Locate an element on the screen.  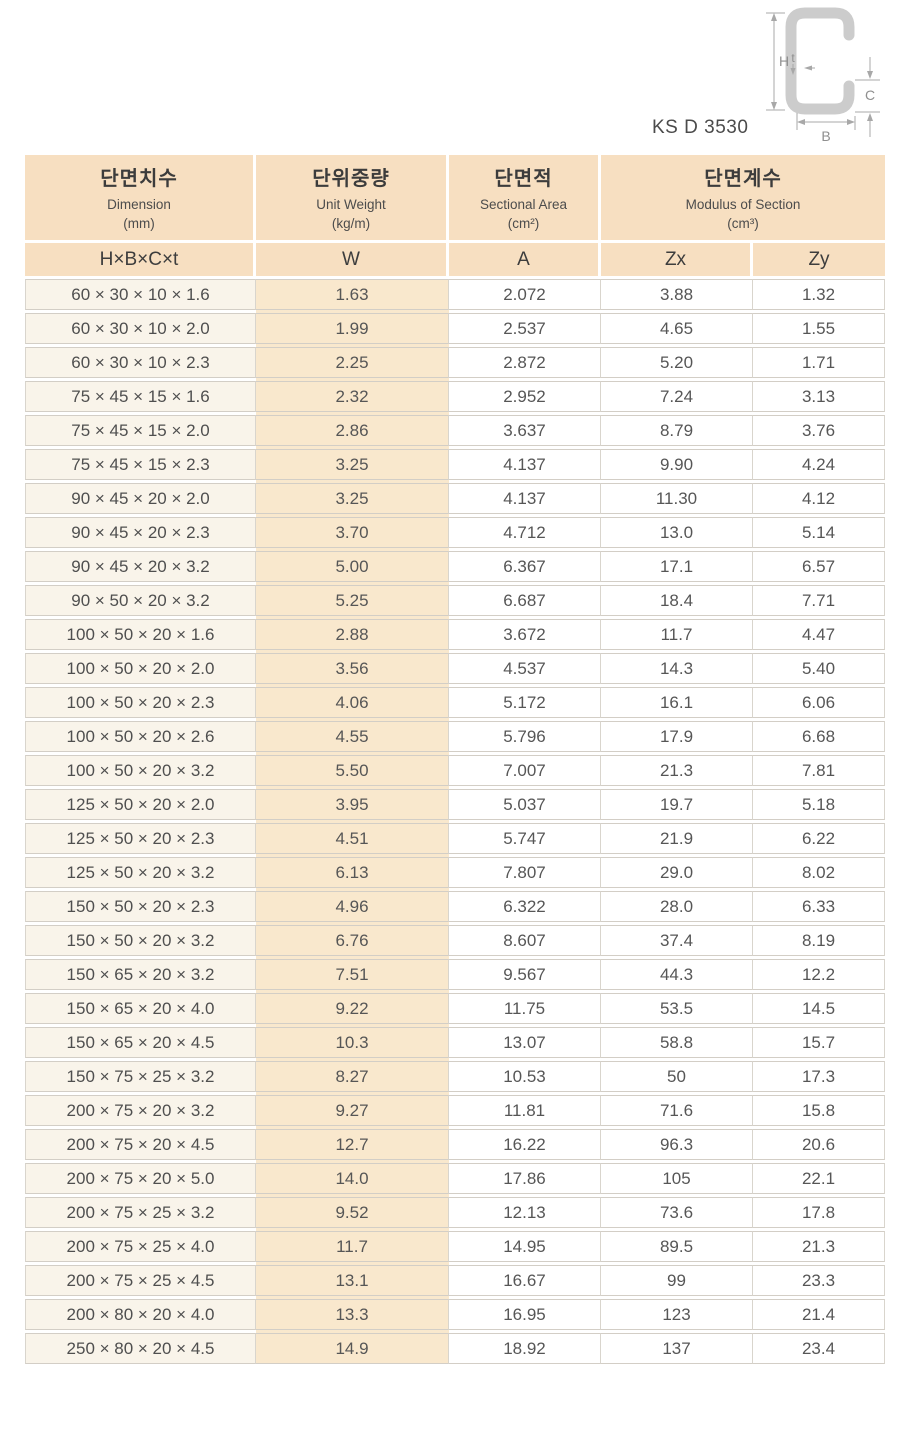
area-cell: 3.637 is located at coordinates (525, 430).